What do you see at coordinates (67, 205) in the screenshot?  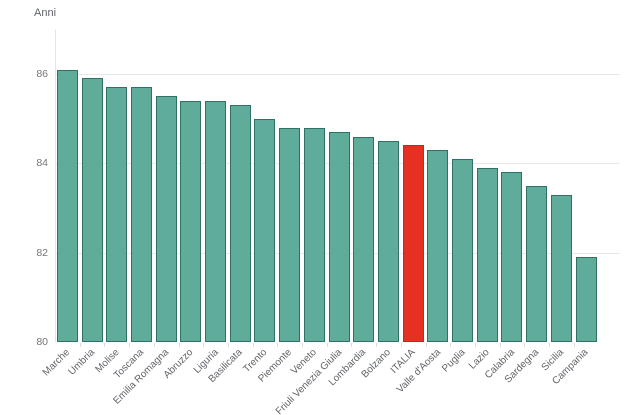 I see `bar-marche` at bounding box center [67, 205].